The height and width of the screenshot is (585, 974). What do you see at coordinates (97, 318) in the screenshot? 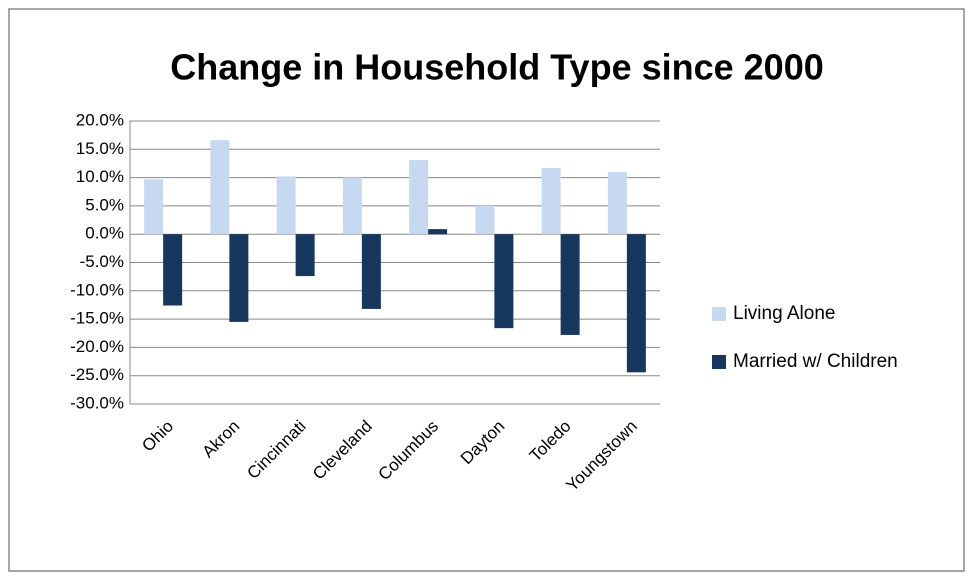
I see `y-tick-label: -15.0%` at bounding box center [97, 318].